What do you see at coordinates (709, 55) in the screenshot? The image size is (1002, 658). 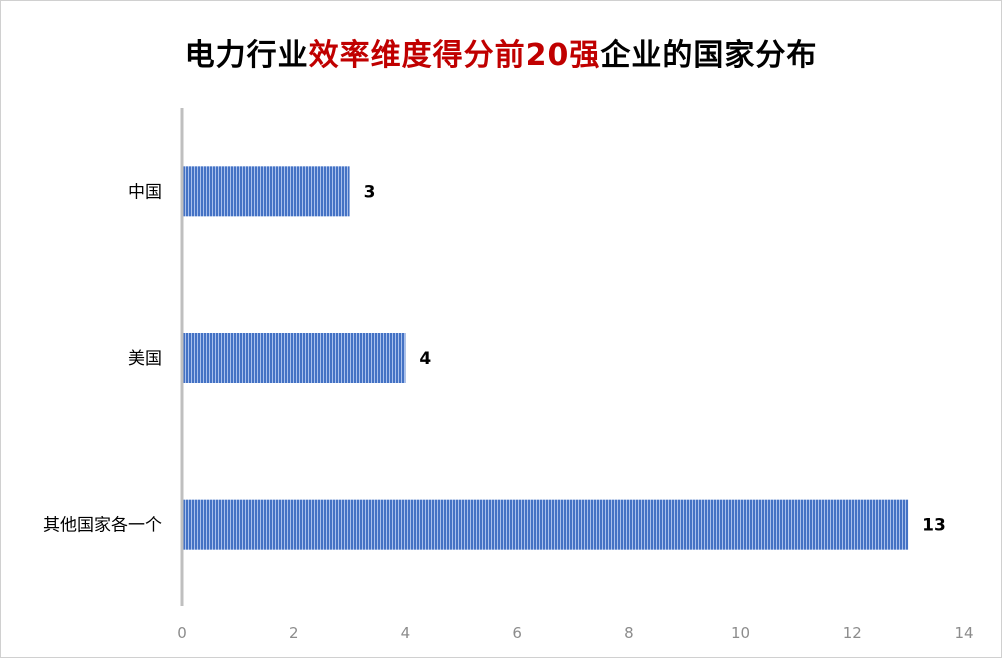 I see `title-part-3: 企业的国家分布` at bounding box center [709, 55].